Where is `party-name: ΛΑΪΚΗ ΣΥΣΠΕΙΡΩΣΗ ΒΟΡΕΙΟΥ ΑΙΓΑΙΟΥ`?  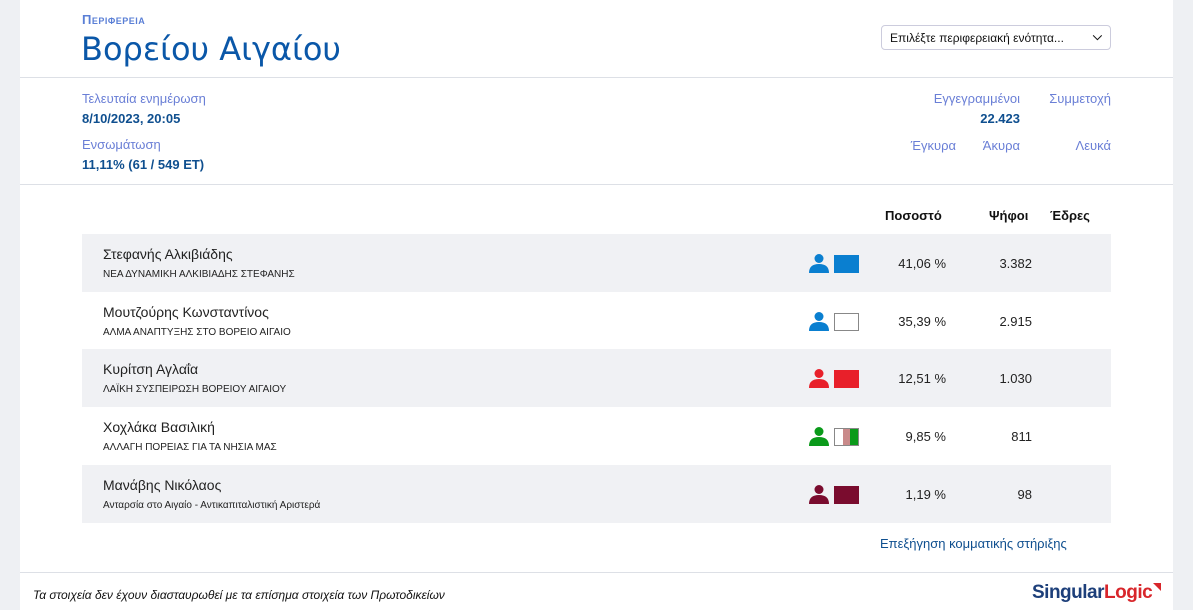 party-name: ΛΑΪΚΗ ΣΥΣΠΕΙΡΩΣΗ ΒΟΡΕΙΟΥ ΑΙΓΑΙΟΥ is located at coordinates (195, 390).